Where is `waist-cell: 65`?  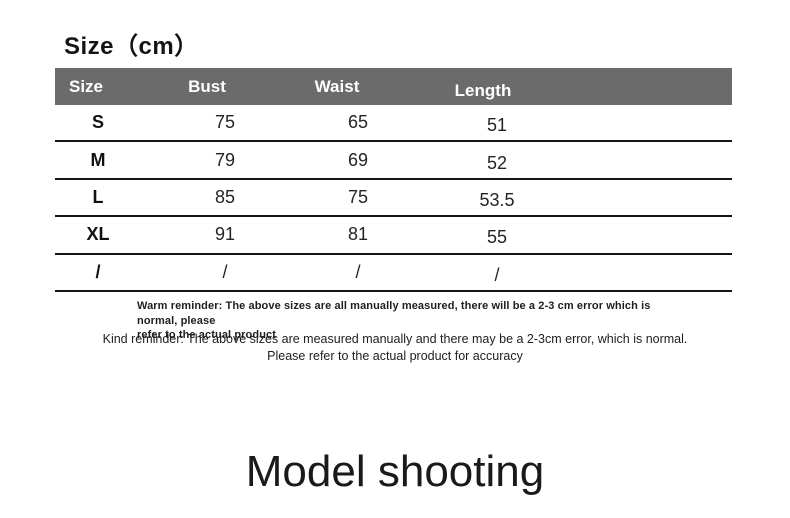 waist-cell: 65 is located at coordinates (358, 122).